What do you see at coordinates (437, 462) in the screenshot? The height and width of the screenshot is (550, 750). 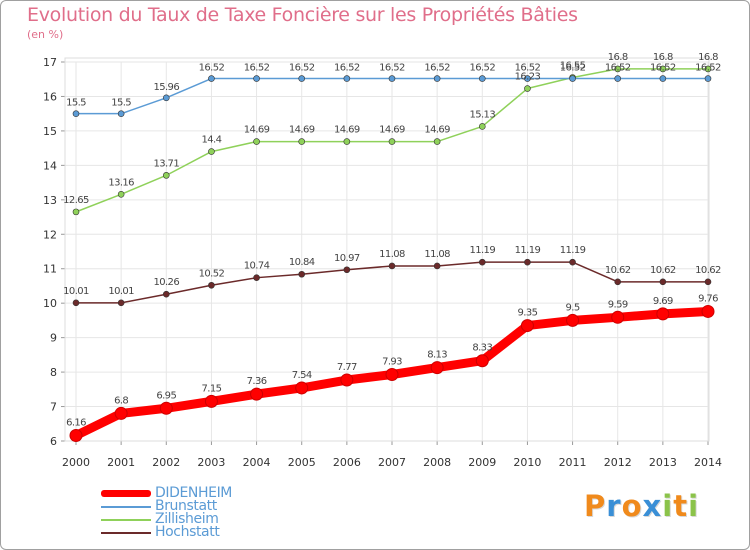 I see `x-tick-label: 2008` at bounding box center [437, 462].